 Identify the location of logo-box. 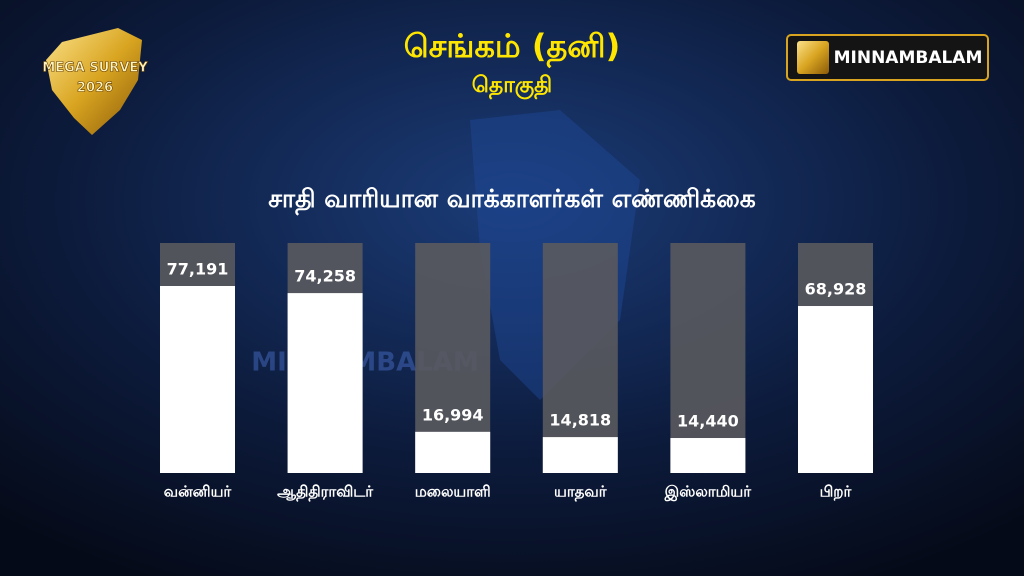
(887, 57).